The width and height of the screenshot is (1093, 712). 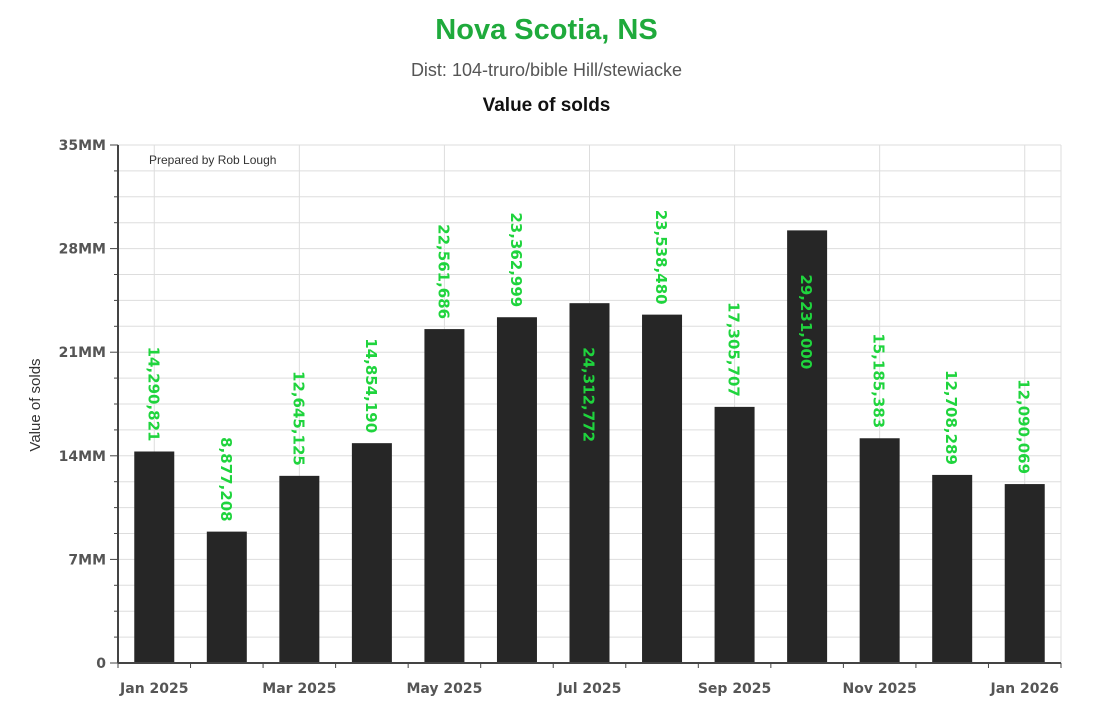 I want to click on y-axis-label: Value of solds, so click(x=35, y=404).